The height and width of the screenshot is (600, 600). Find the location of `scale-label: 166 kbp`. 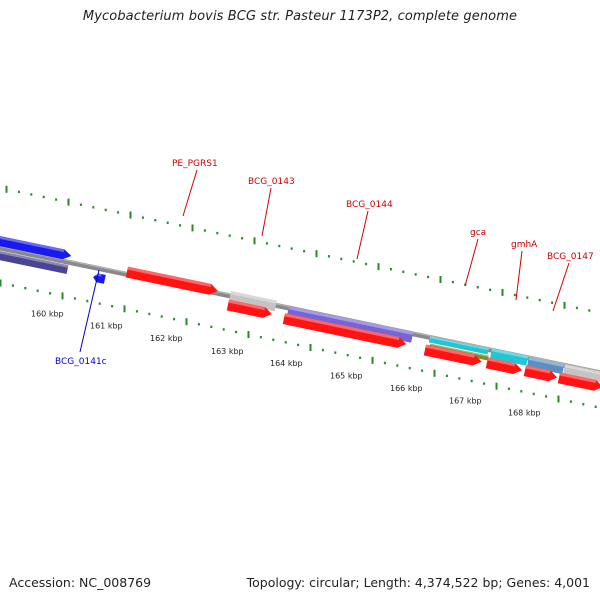

scale-label: 166 kbp is located at coordinates (406, 388).